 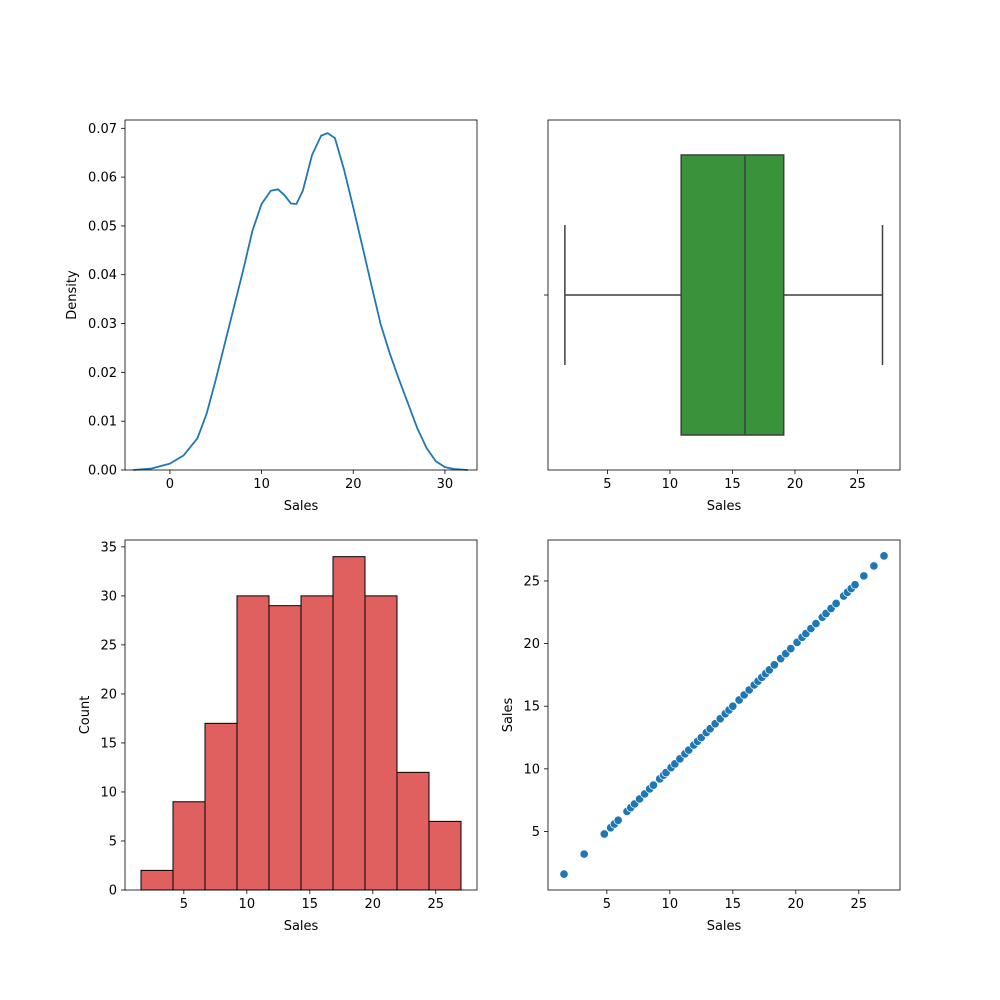 What do you see at coordinates (102, 422) in the screenshot?
I see `kde-y-tick-label: 0.01` at bounding box center [102, 422].